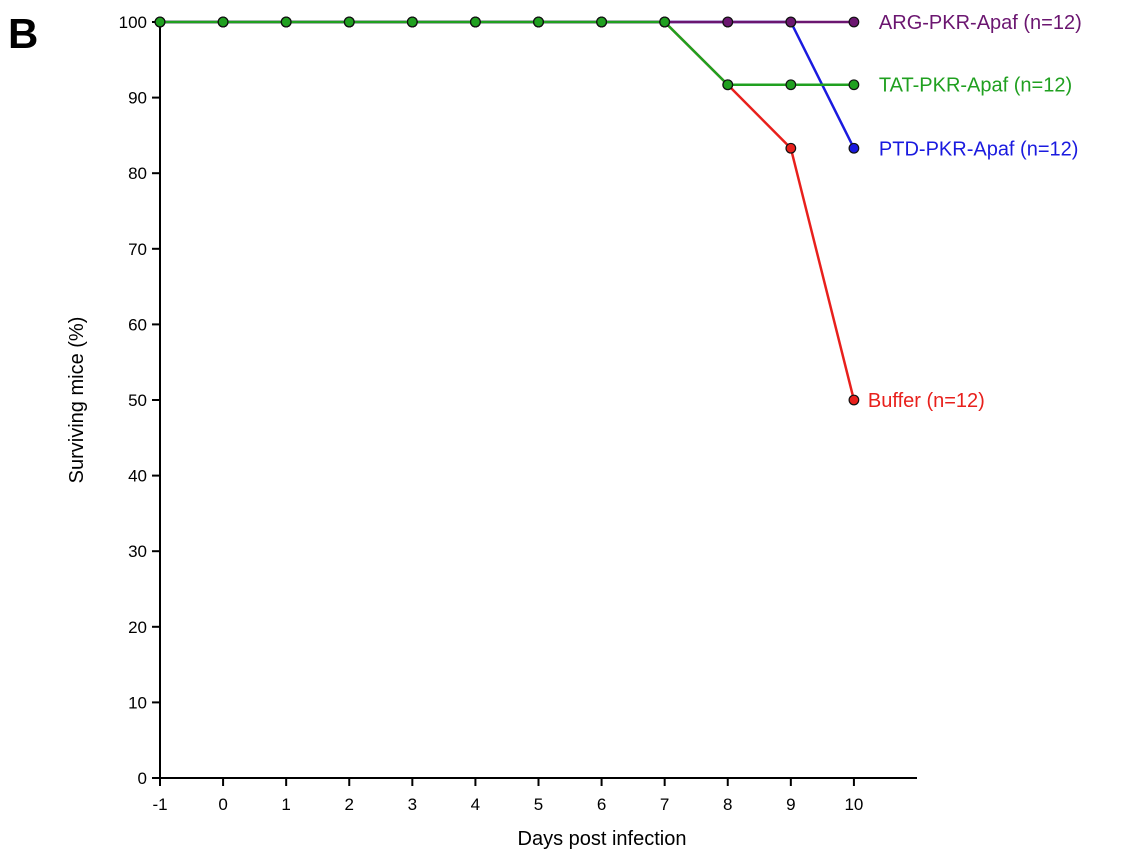  I want to click on x-tick-label: 10, so click(853, 804).